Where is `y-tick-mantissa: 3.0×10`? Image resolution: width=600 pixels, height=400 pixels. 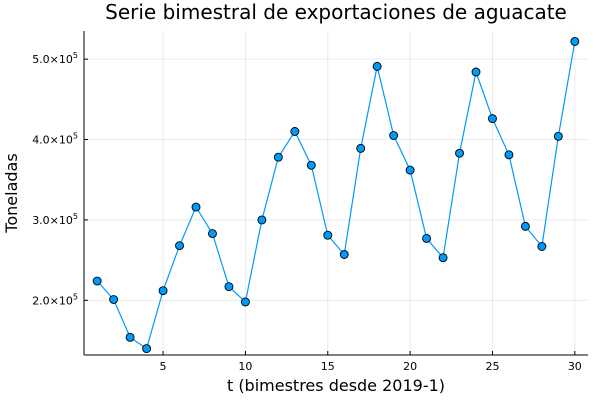 y-tick-mantissa: 3.0×10 is located at coordinates (52, 220).